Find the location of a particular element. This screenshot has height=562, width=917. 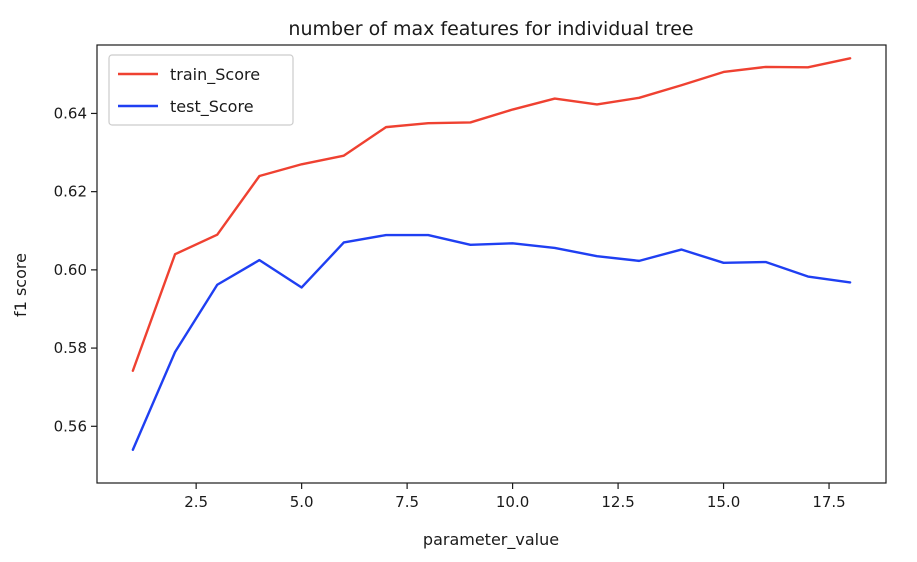

y-tick-label: 0.62 is located at coordinates (70, 192).